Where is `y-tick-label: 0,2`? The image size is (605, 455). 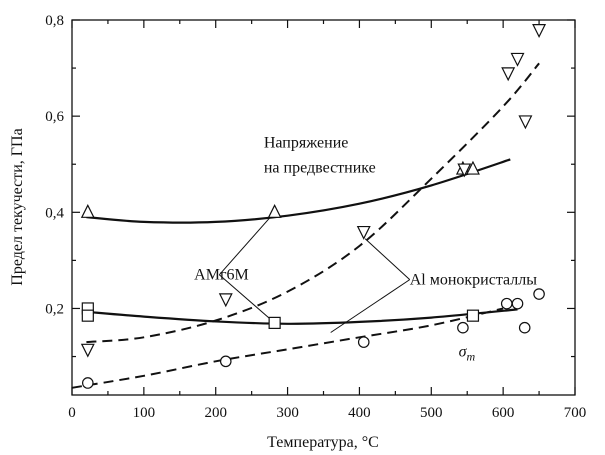
y-tick-label: 0,2 is located at coordinates (54, 309).